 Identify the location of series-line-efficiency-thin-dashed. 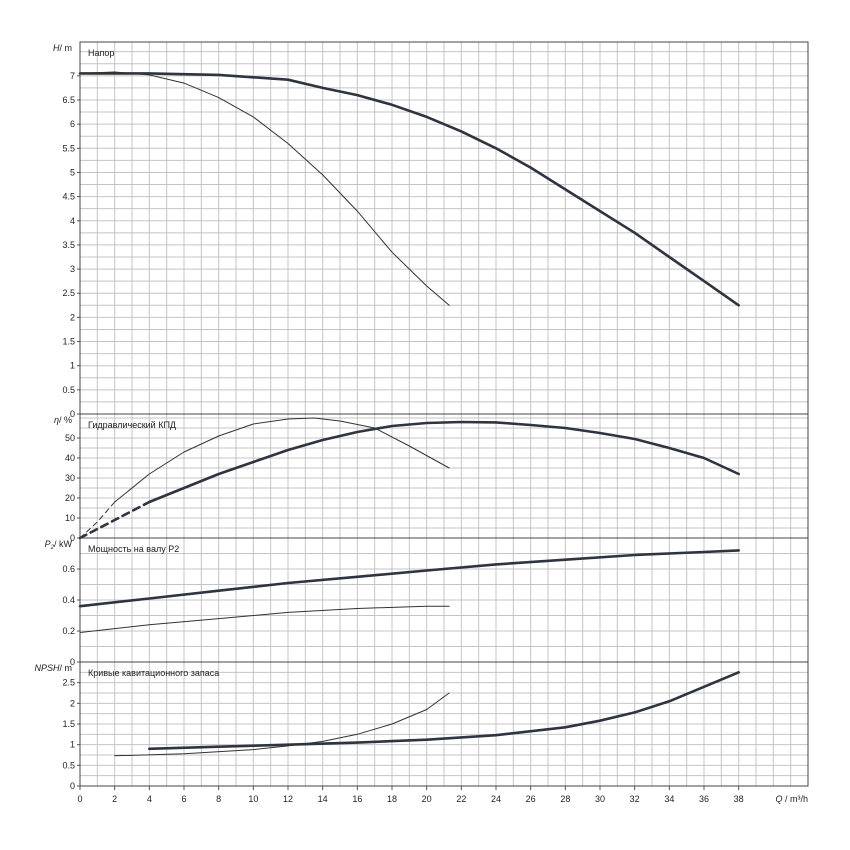
(97, 520).